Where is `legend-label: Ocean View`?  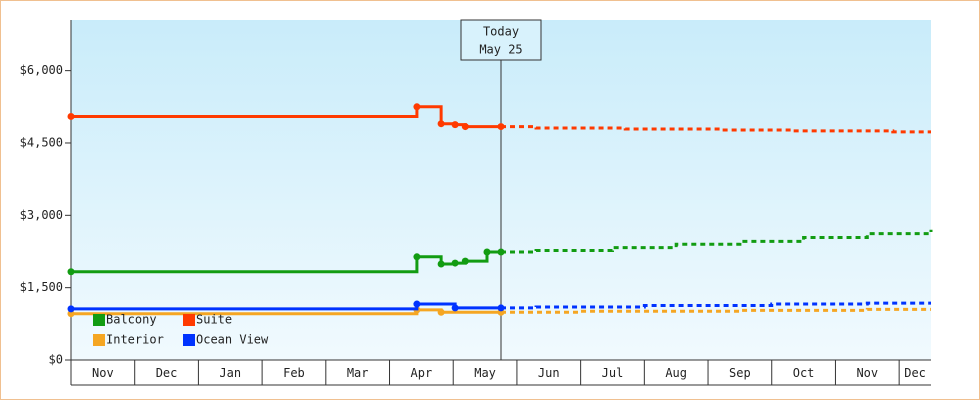
legend-label: Ocean View is located at coordinates (232, 340).